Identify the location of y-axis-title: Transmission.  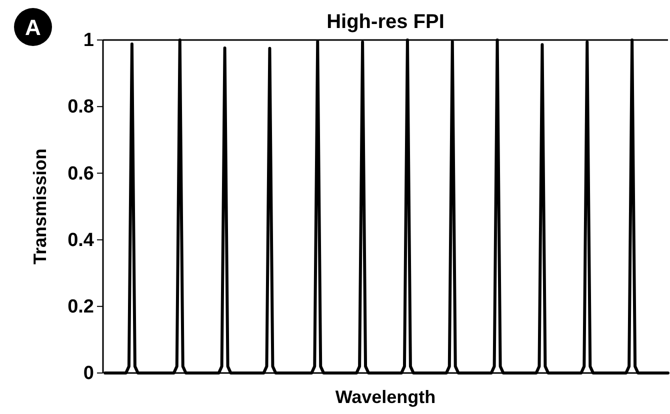
(40, 206).